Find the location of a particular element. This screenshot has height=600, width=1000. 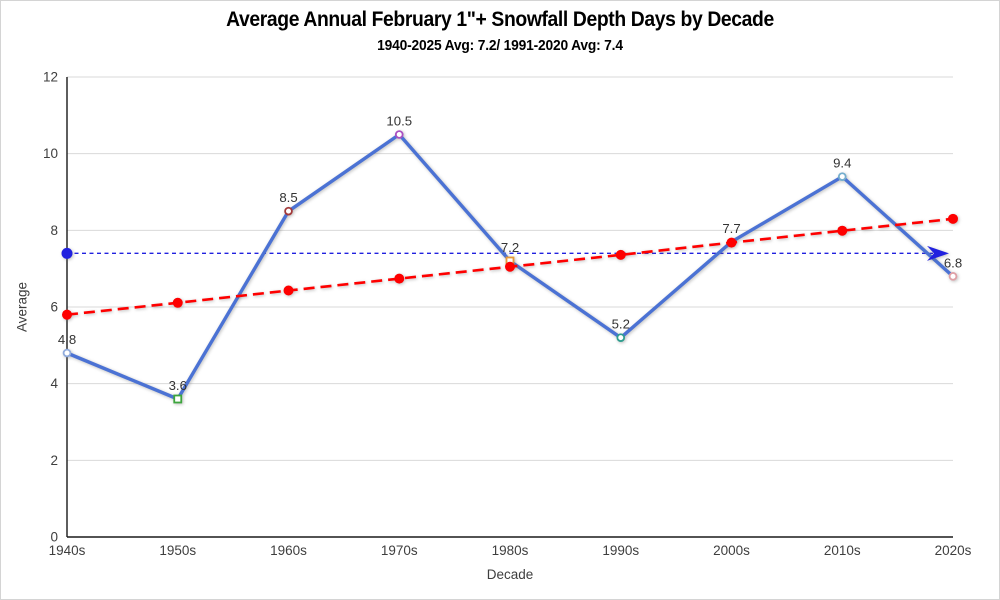

reference-line is located at coordinates (497, 253).